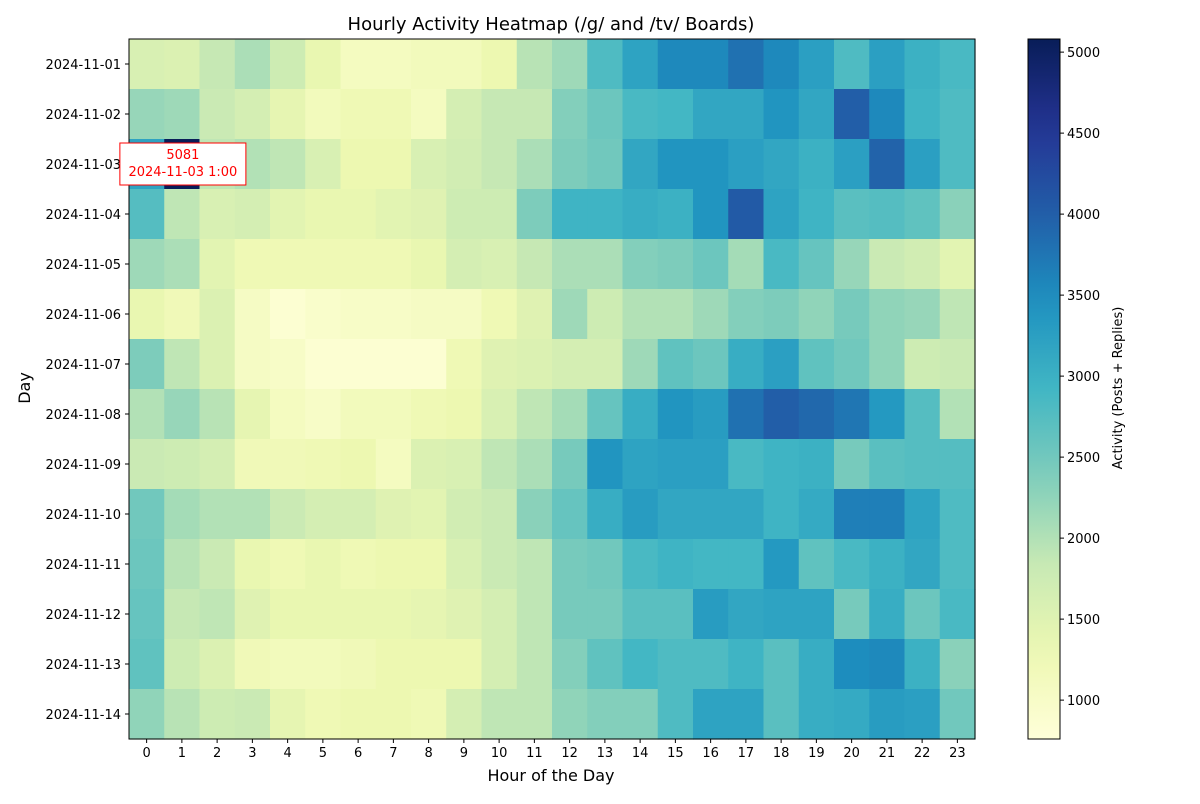 The width and height of the screenshot is (1200, 804). What do you see at coordinates (1083, 134) in the screenshot?
I see `colorbar-tick-label: 4500` at bounding box center [1083, 134].